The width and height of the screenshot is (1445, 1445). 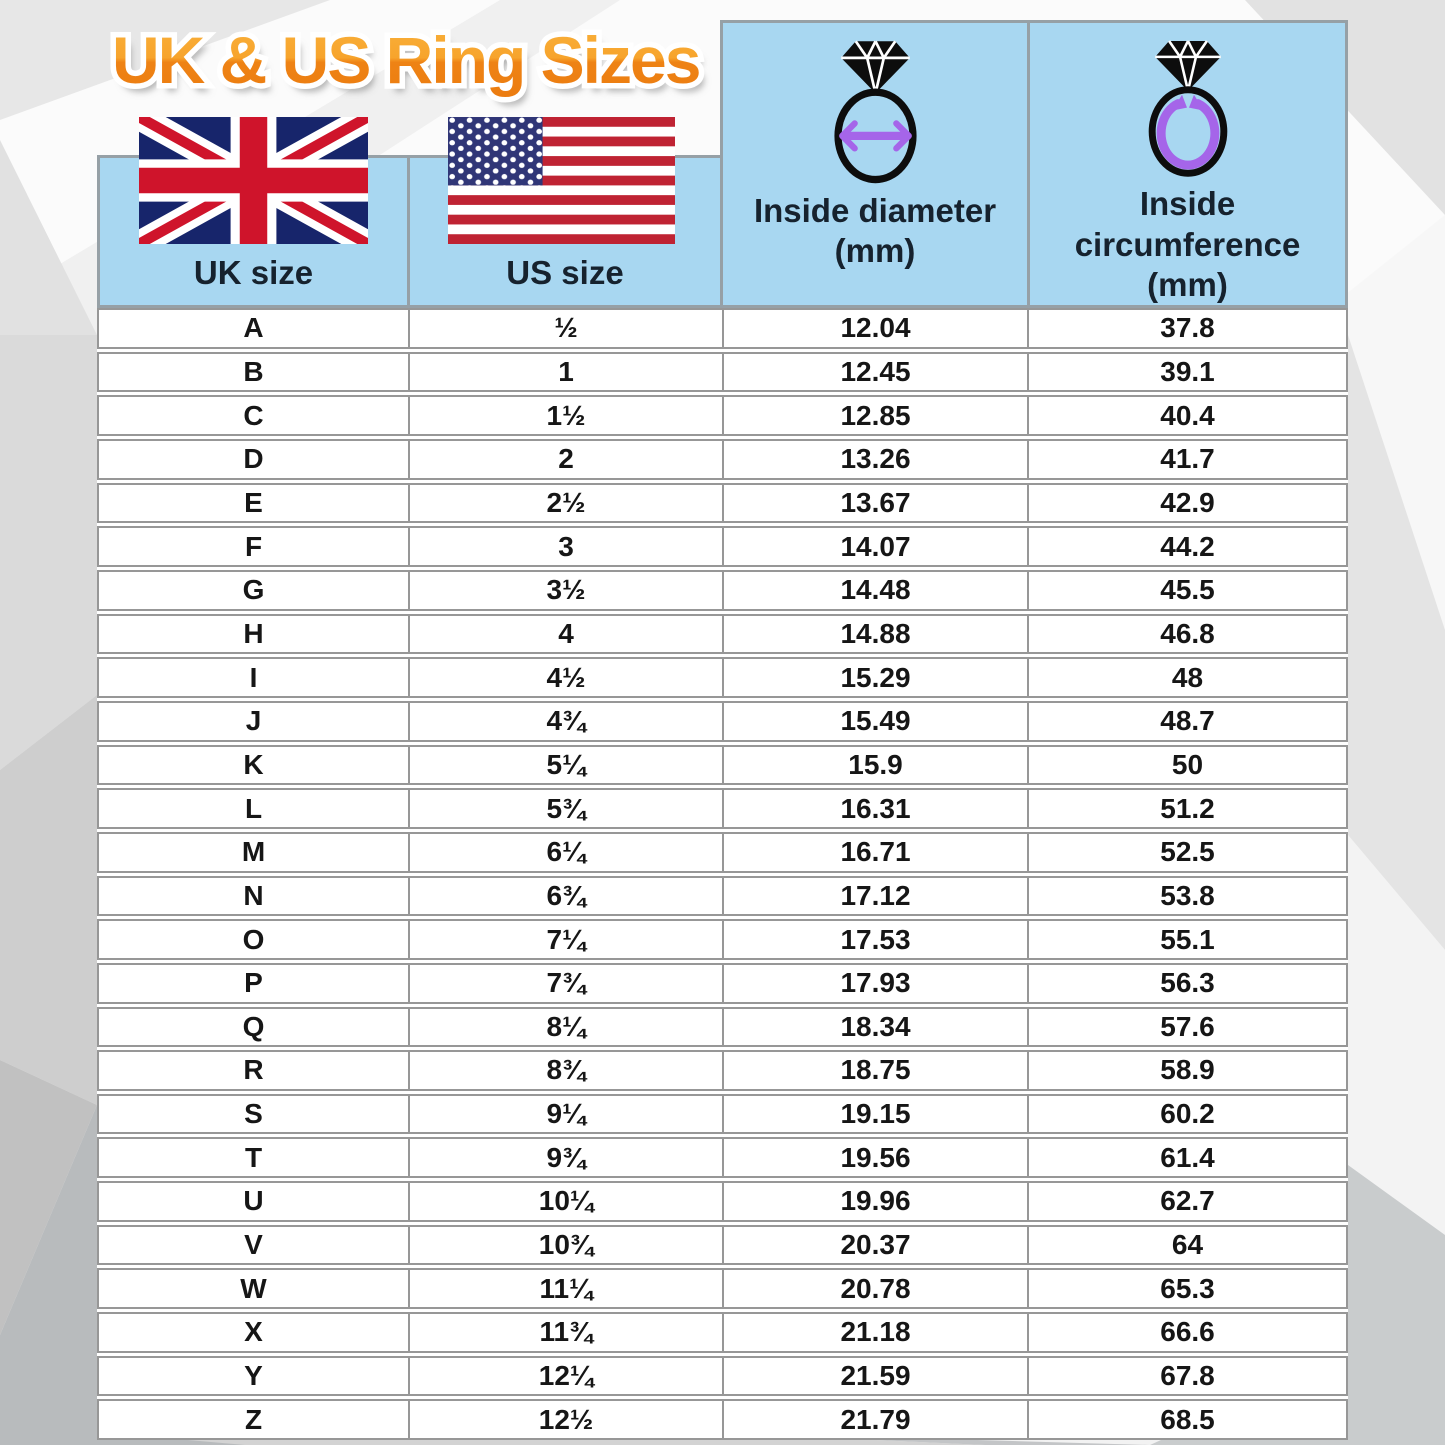 What do you see at coordinates (253, 721) in the screenshot?
I see `uk-size-cell: J` at bounding box center [253, 721].